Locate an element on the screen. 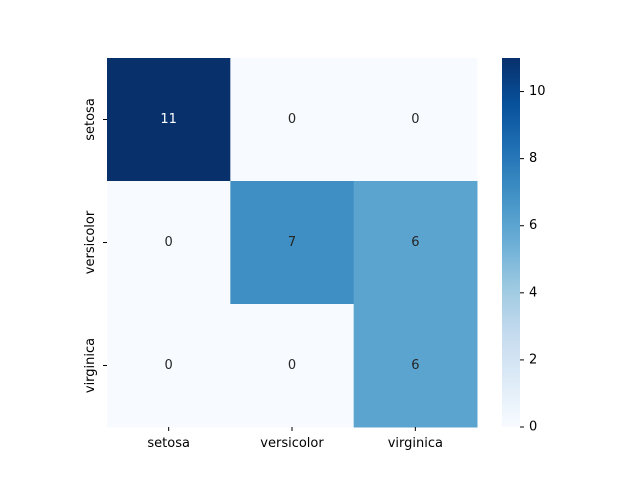 The width and height of the screenshot is (640, 484). x-axis: setosa versicolor virginica is located at coordinates (295, 439).